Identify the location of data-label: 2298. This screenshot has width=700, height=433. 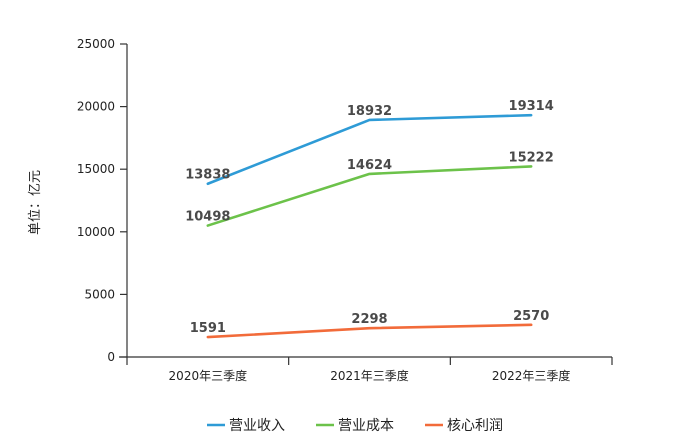
(369, 319).